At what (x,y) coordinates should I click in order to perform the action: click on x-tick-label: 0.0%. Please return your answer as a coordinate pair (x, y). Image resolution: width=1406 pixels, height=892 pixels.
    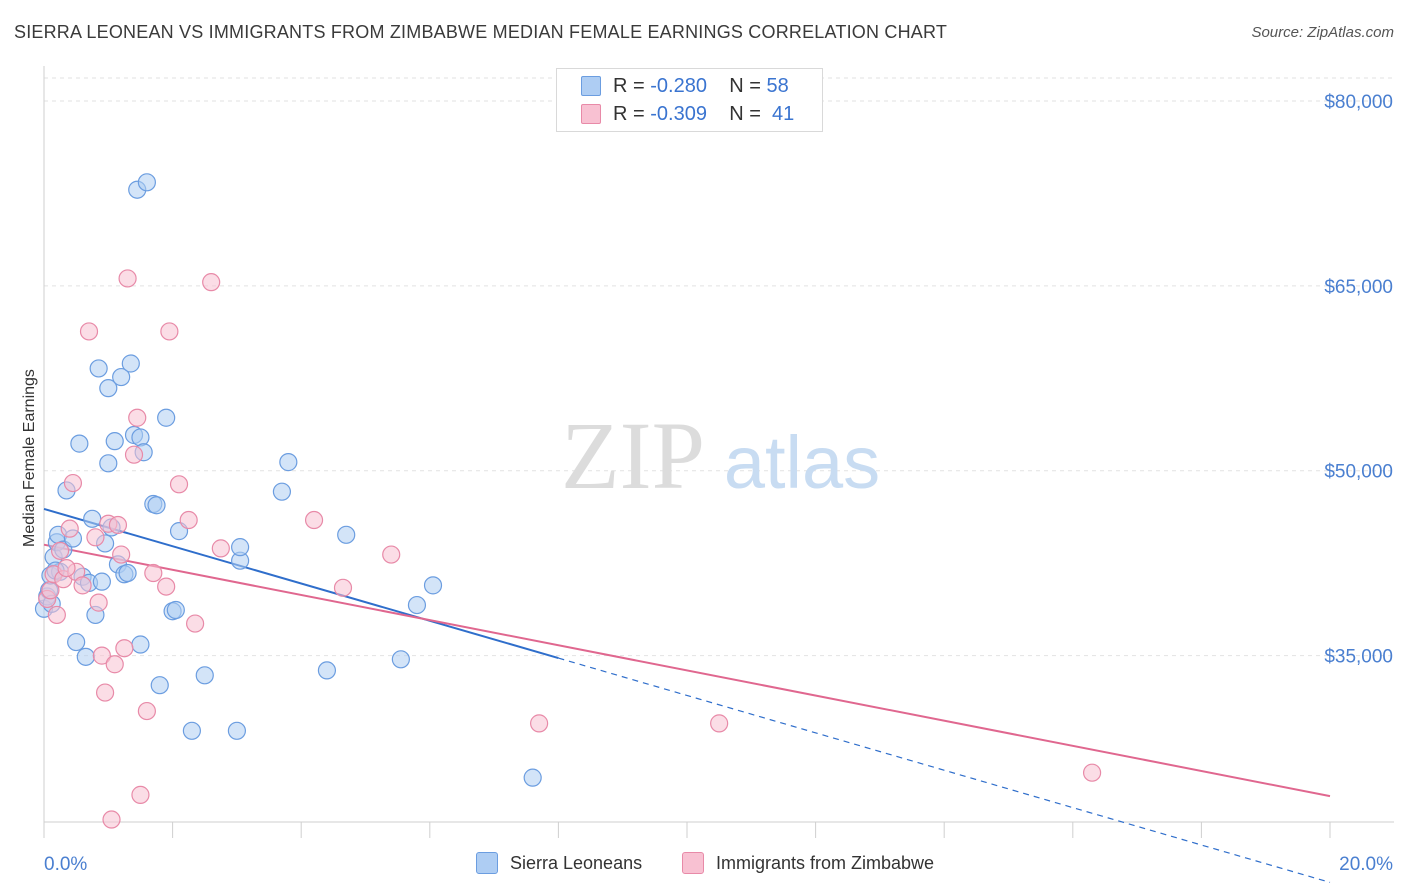
    Looking at the image, I should click on (65, 864).